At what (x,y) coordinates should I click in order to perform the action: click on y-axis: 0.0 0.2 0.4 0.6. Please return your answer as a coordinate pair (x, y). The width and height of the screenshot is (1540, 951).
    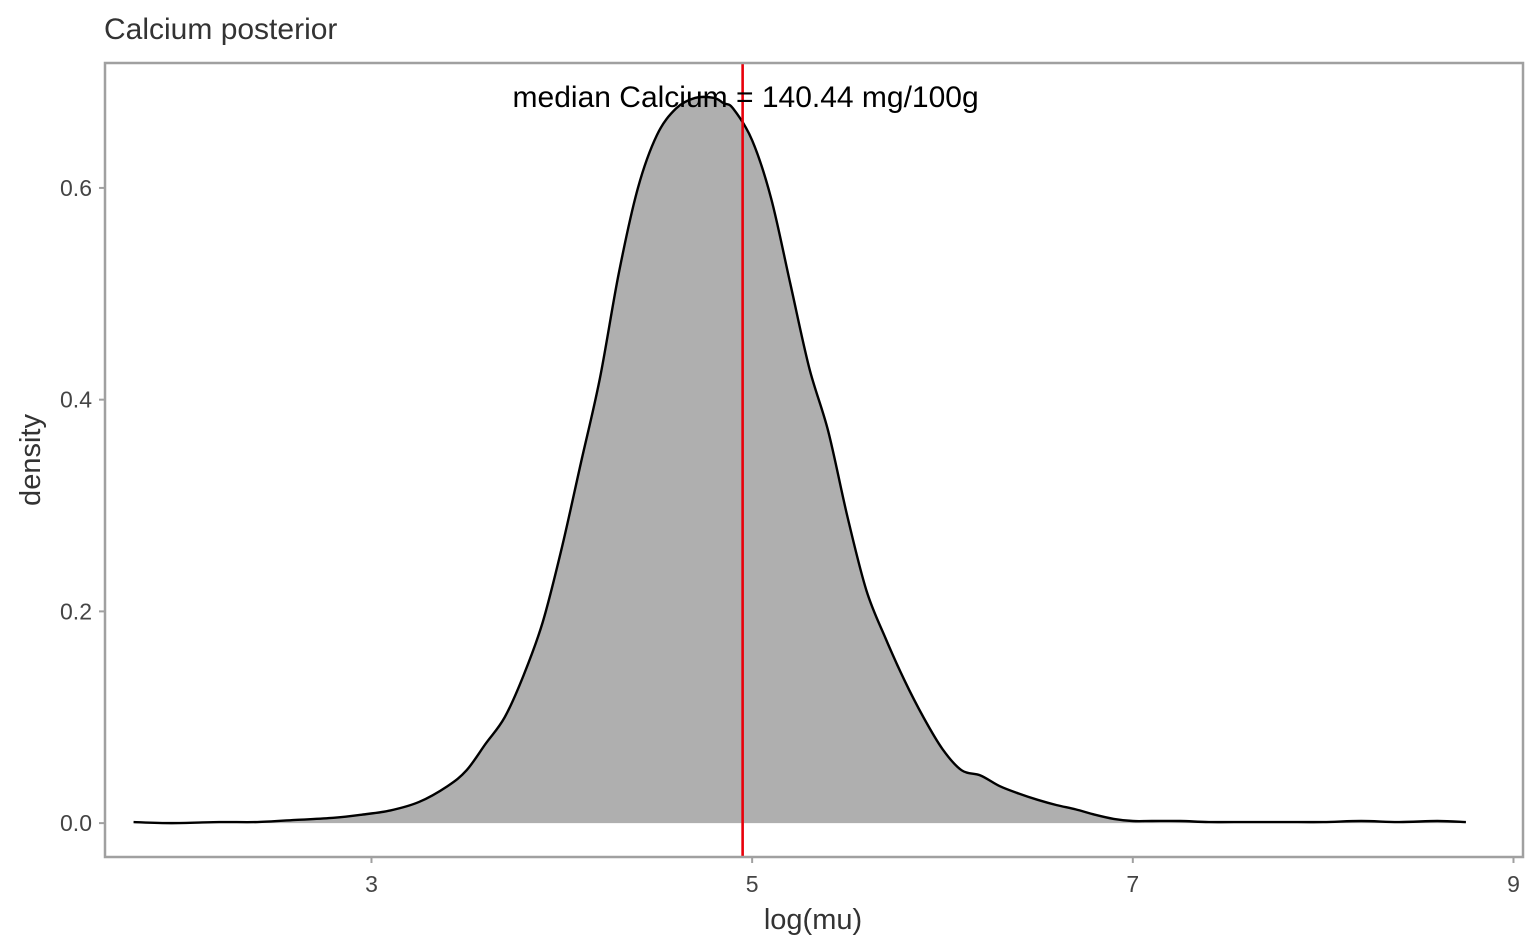
    Looking at the image, I should click on (82, 505).